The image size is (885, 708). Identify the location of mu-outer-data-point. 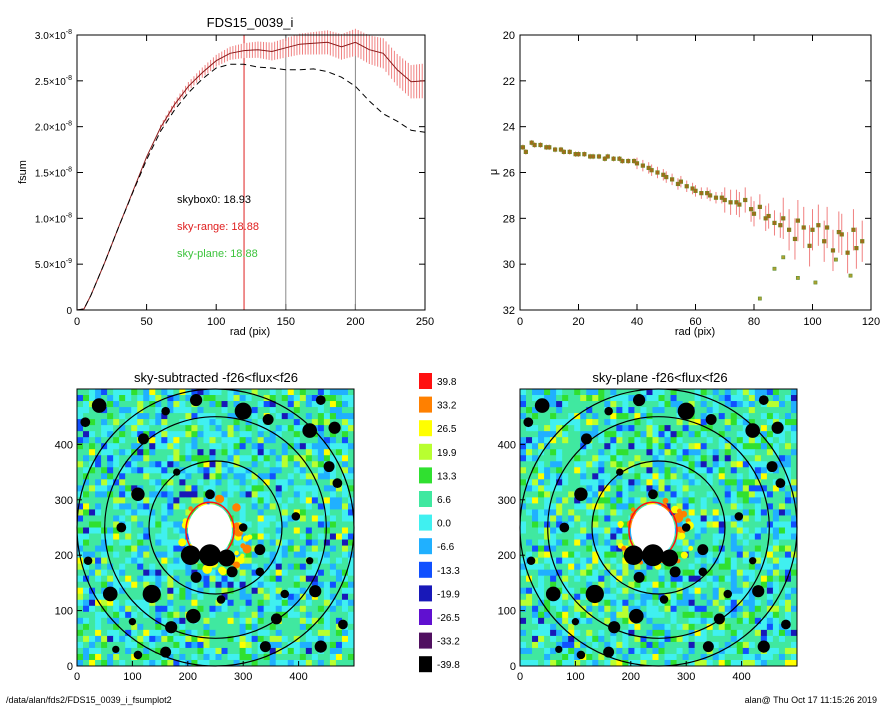
(850, 275).